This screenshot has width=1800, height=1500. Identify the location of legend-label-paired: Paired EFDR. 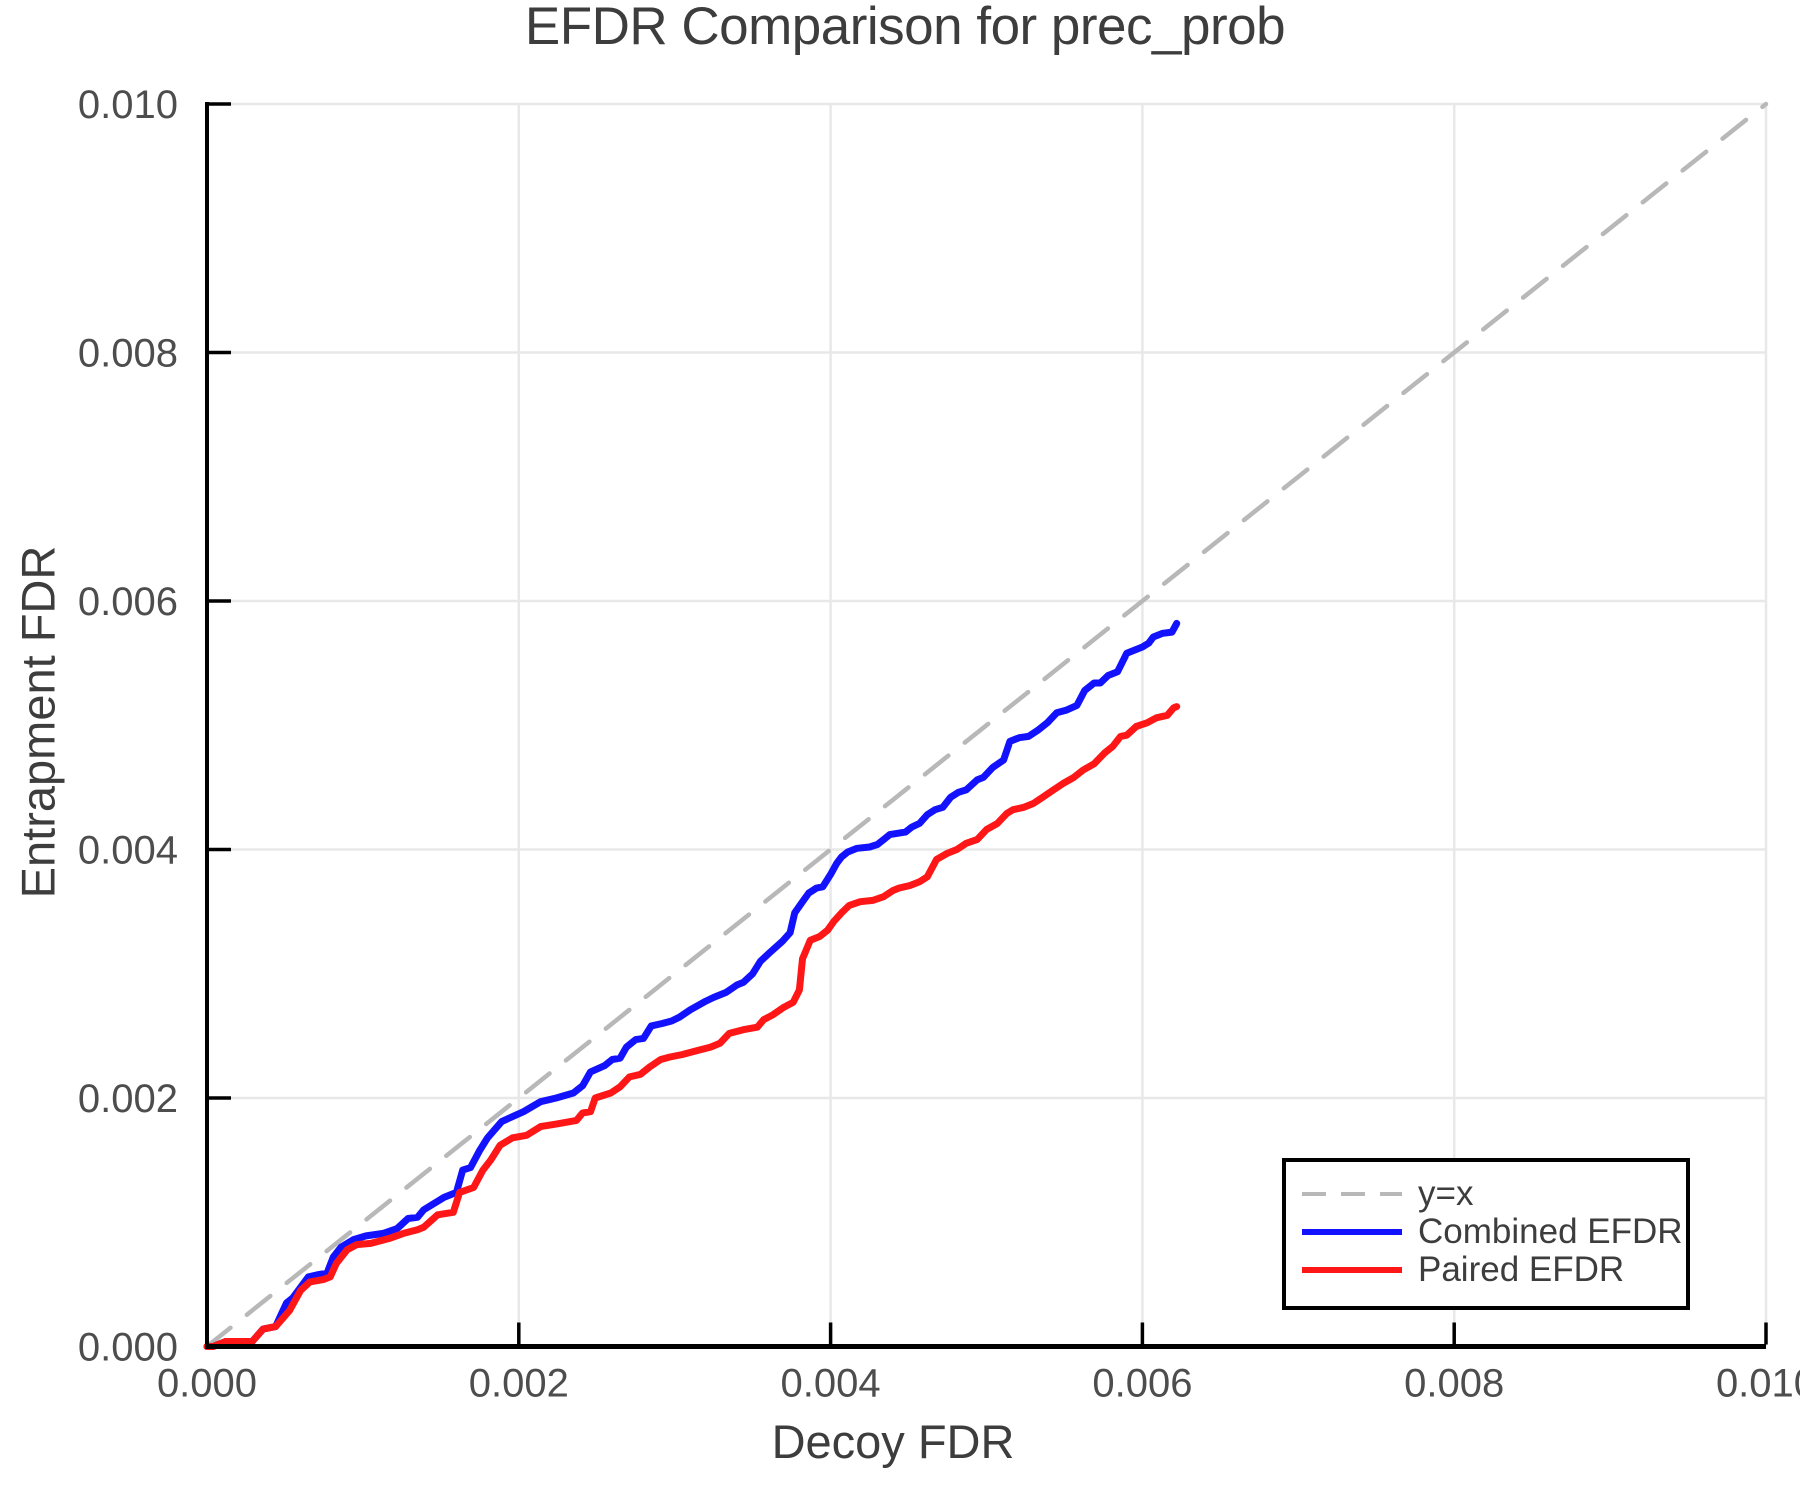
(1521, 1269).